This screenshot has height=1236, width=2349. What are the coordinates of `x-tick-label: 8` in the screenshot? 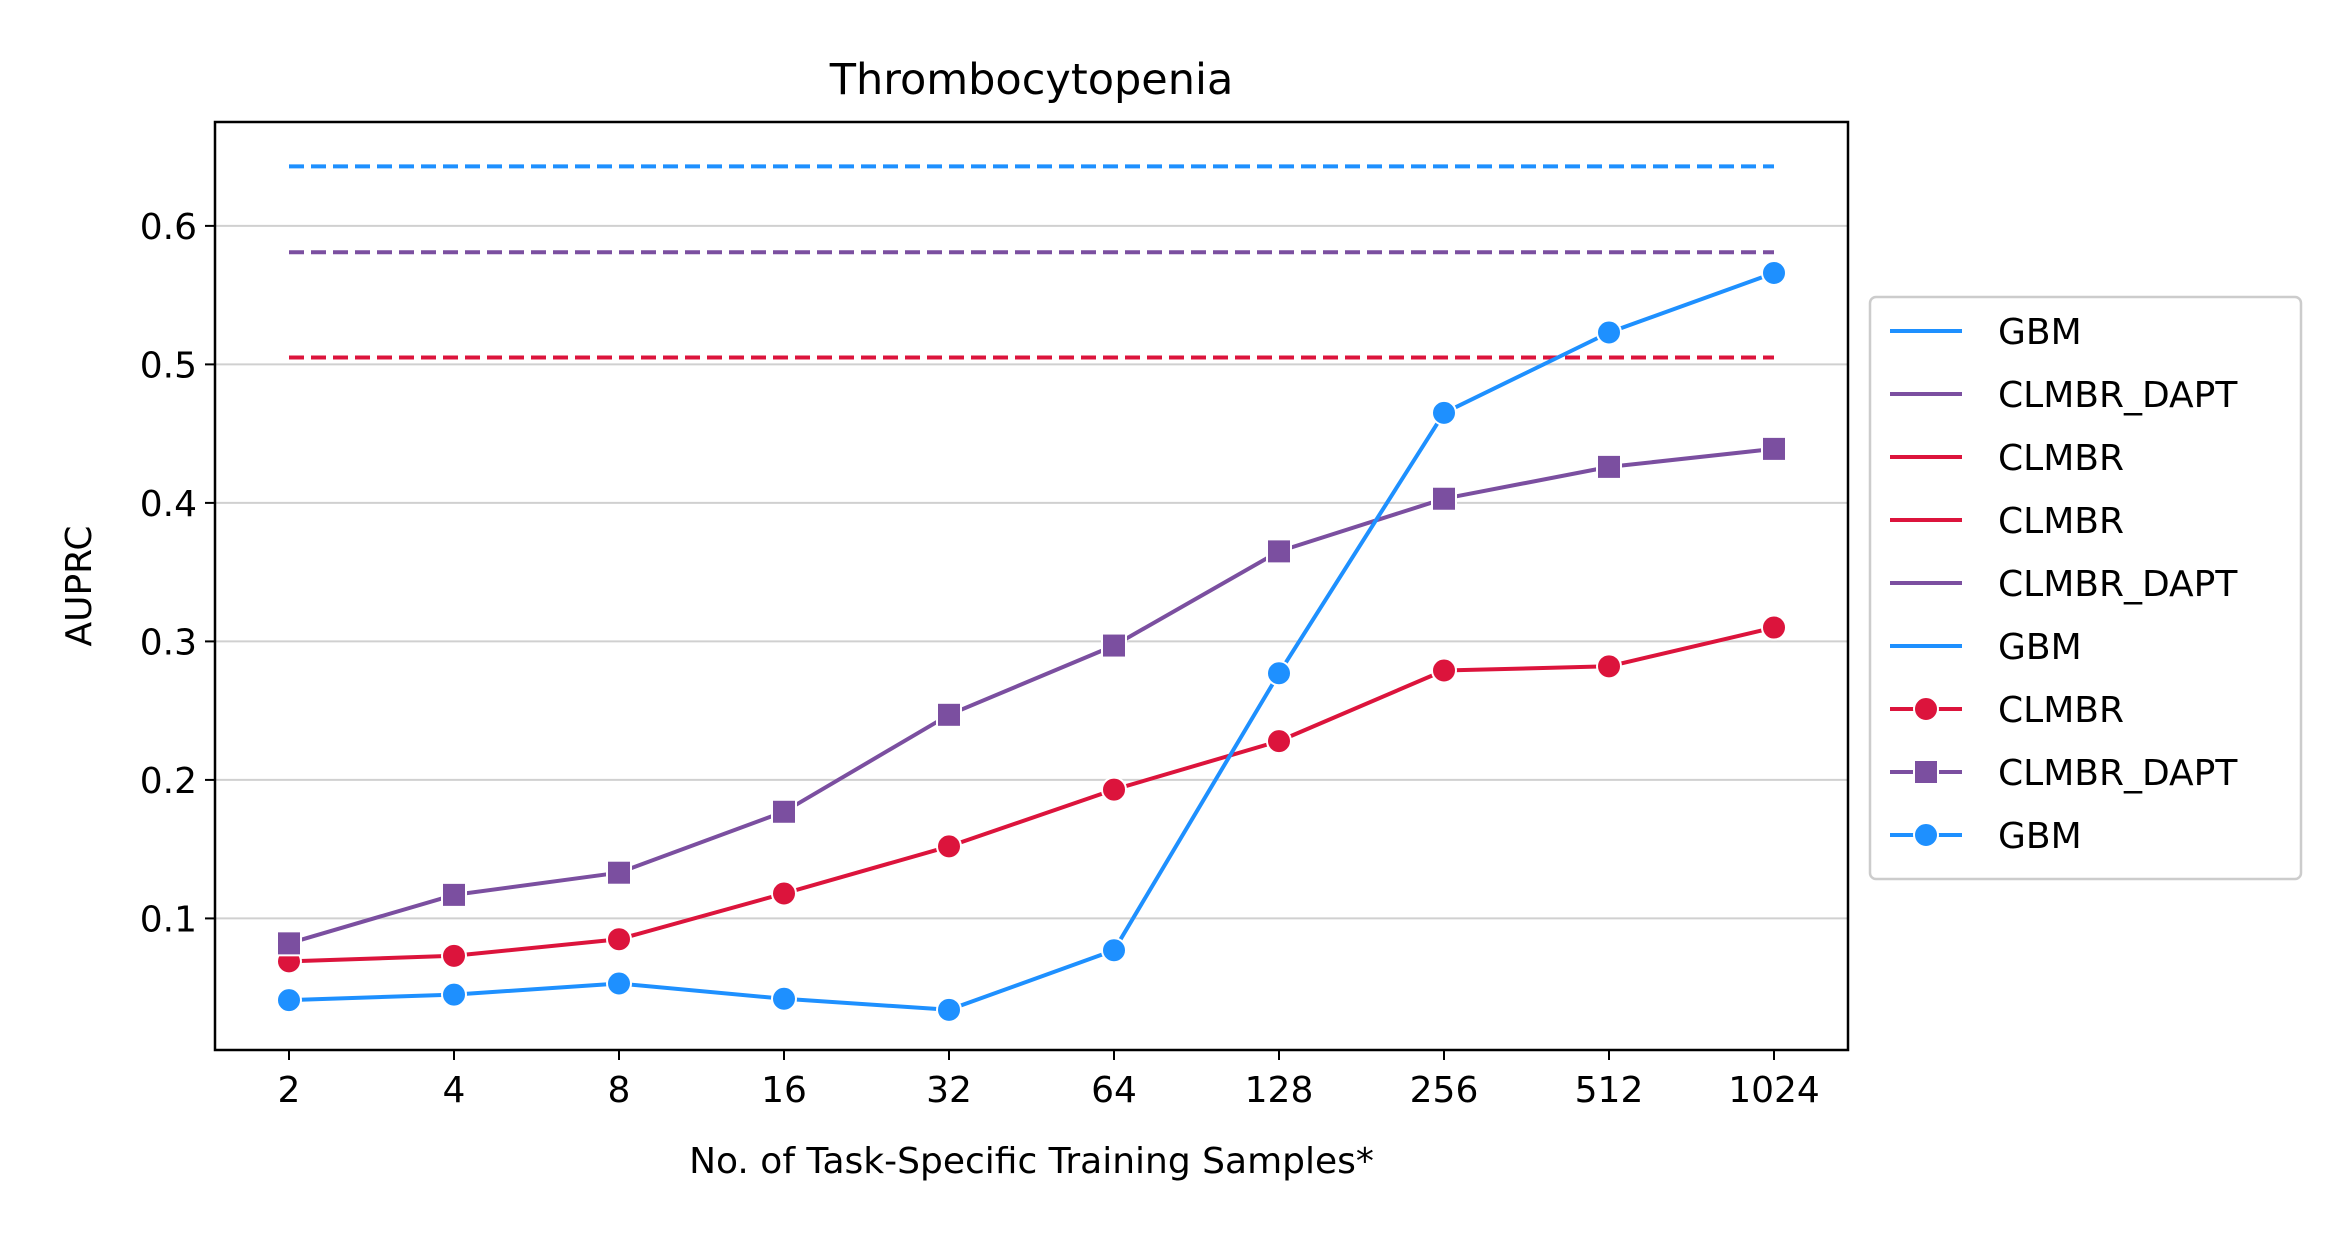 It's located at (619, 1090).